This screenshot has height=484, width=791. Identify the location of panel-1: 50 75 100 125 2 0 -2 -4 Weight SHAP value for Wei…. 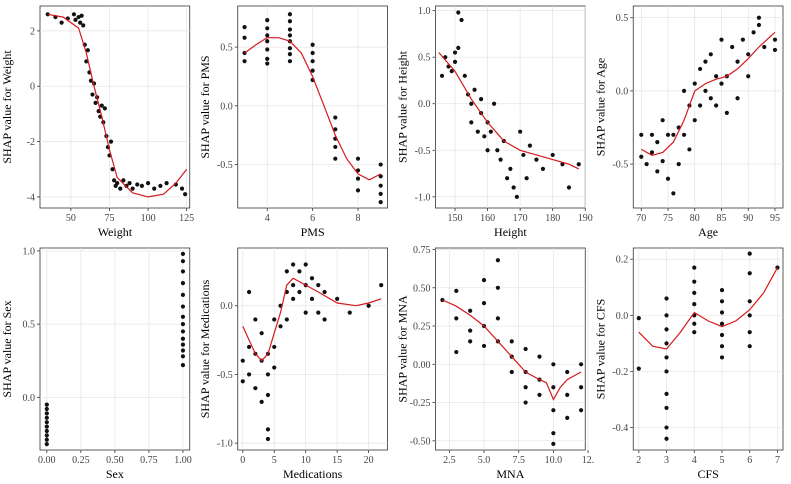
(97, 122).